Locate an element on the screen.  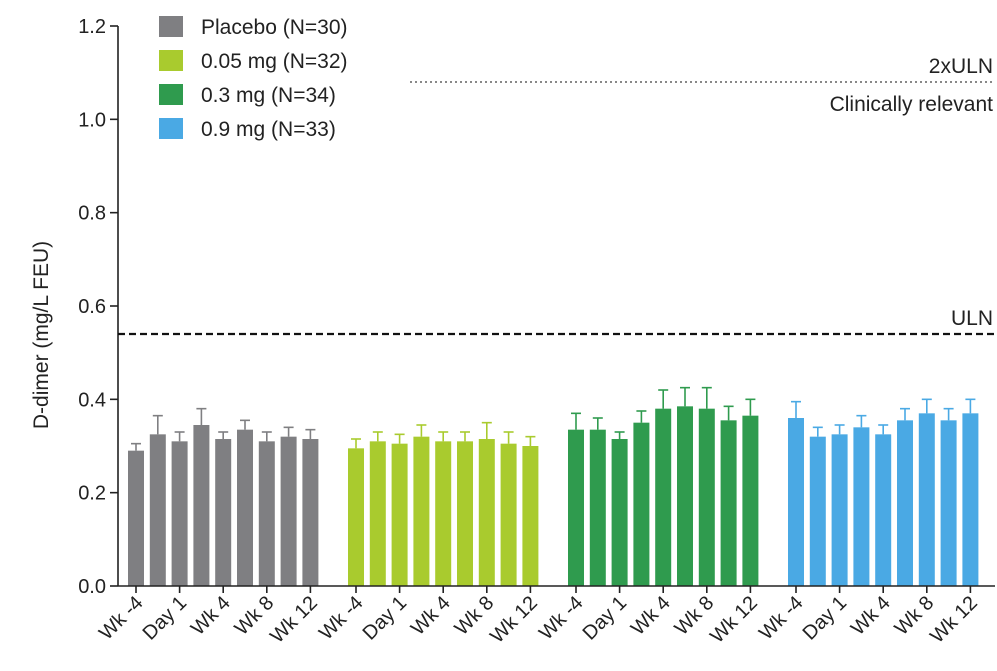
y-tick-label: 1.2 is located at coordinates (92, 27).